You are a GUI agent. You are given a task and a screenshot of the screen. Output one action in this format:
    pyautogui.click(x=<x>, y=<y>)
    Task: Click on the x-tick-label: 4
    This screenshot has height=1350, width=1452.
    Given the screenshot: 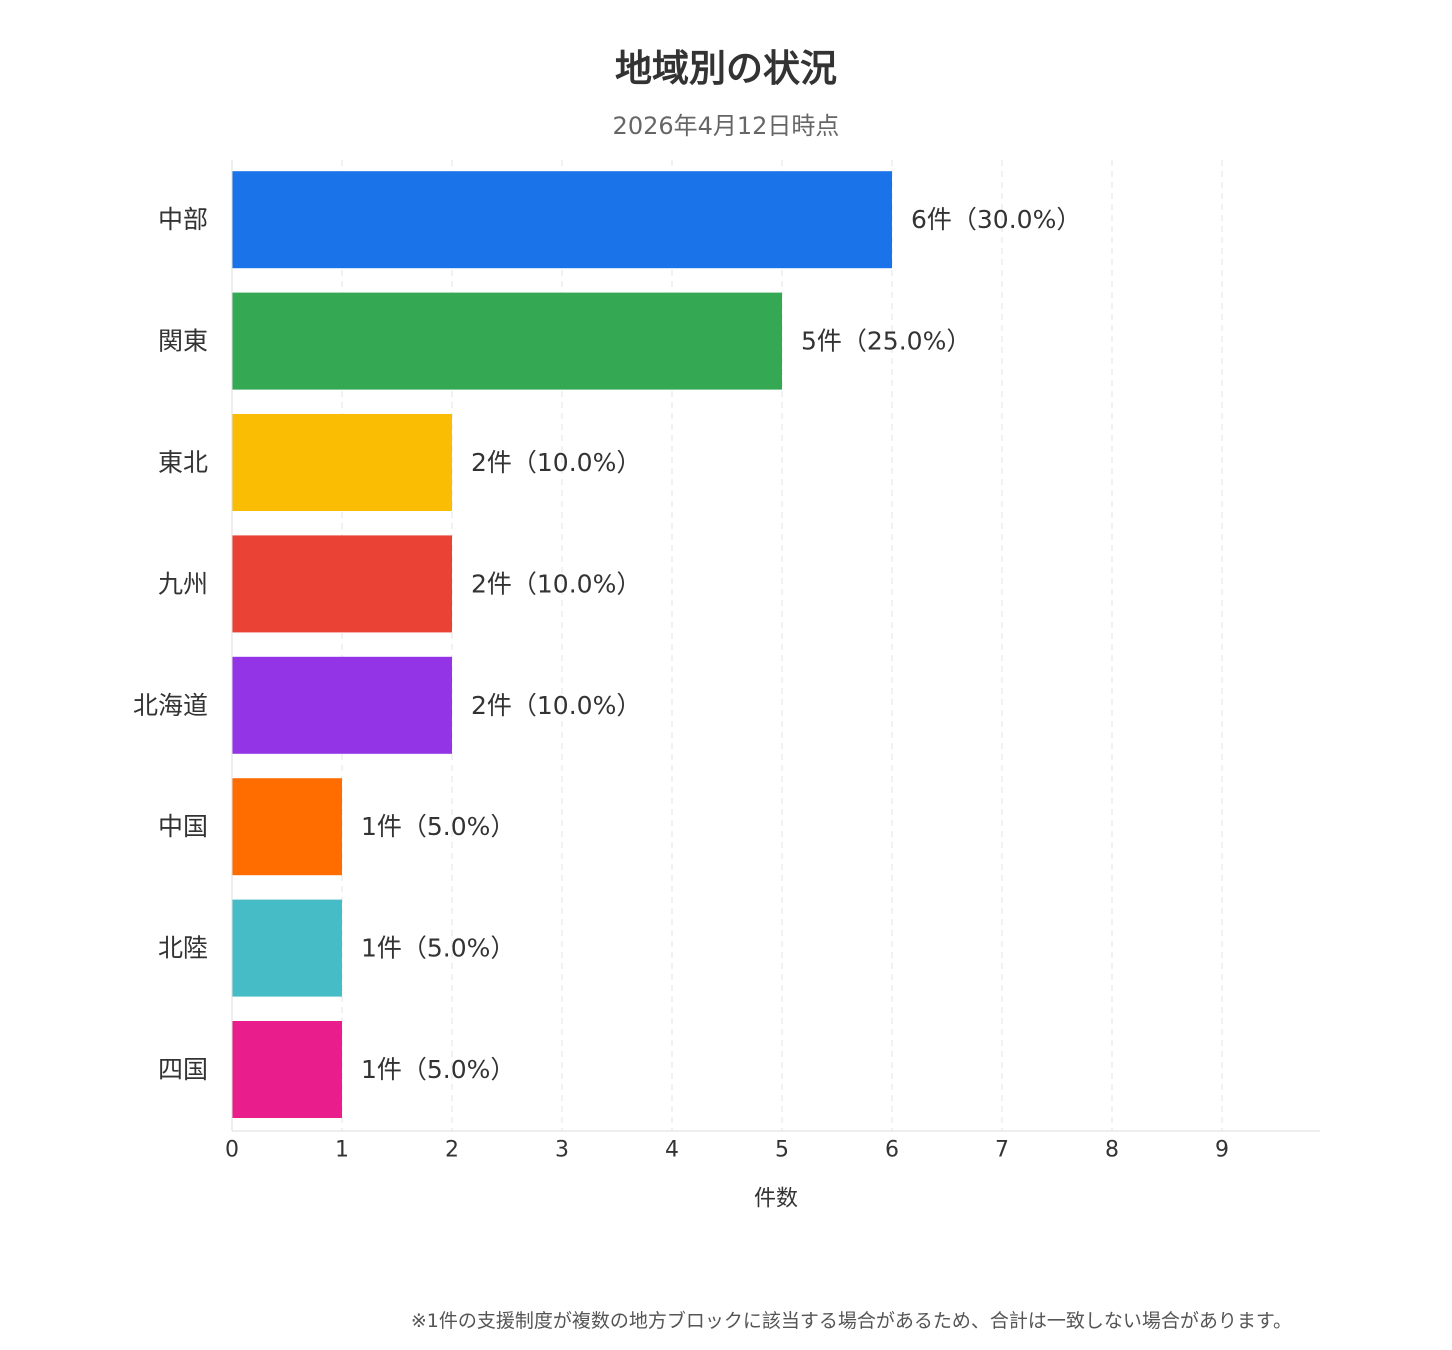 What is the action you would take?
    pyautogui.click(x=672, y=1150)
    